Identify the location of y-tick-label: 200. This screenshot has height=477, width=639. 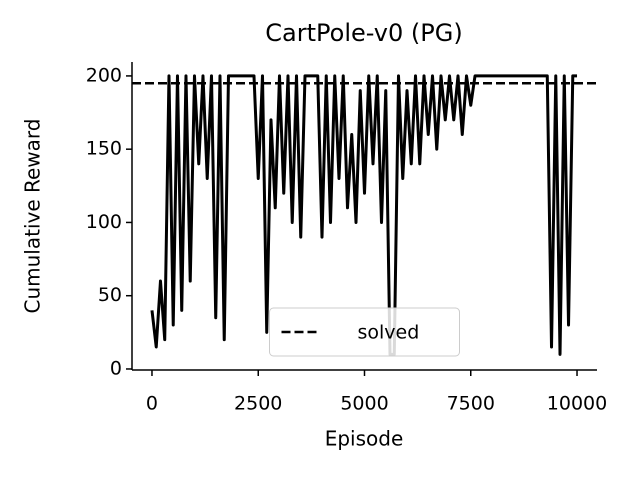
(104, 75).